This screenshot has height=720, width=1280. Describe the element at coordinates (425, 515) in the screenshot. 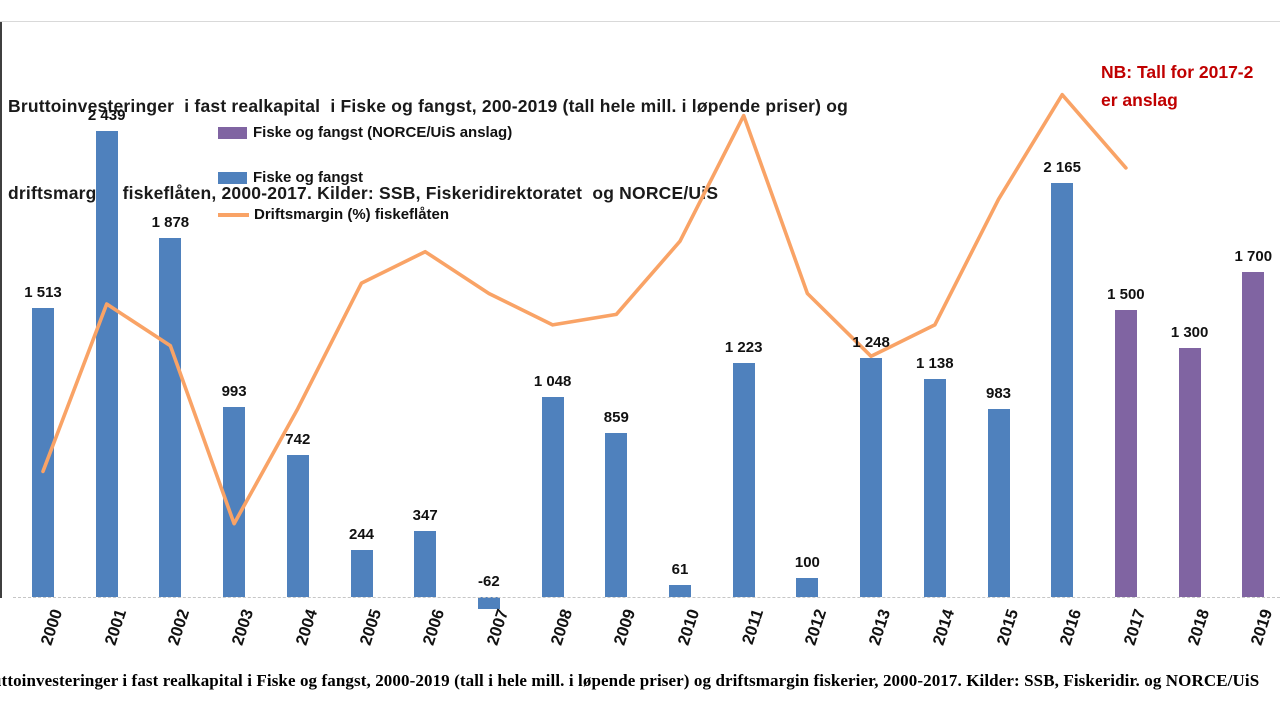

I see `bar-value-label-2006: 347` at that location.